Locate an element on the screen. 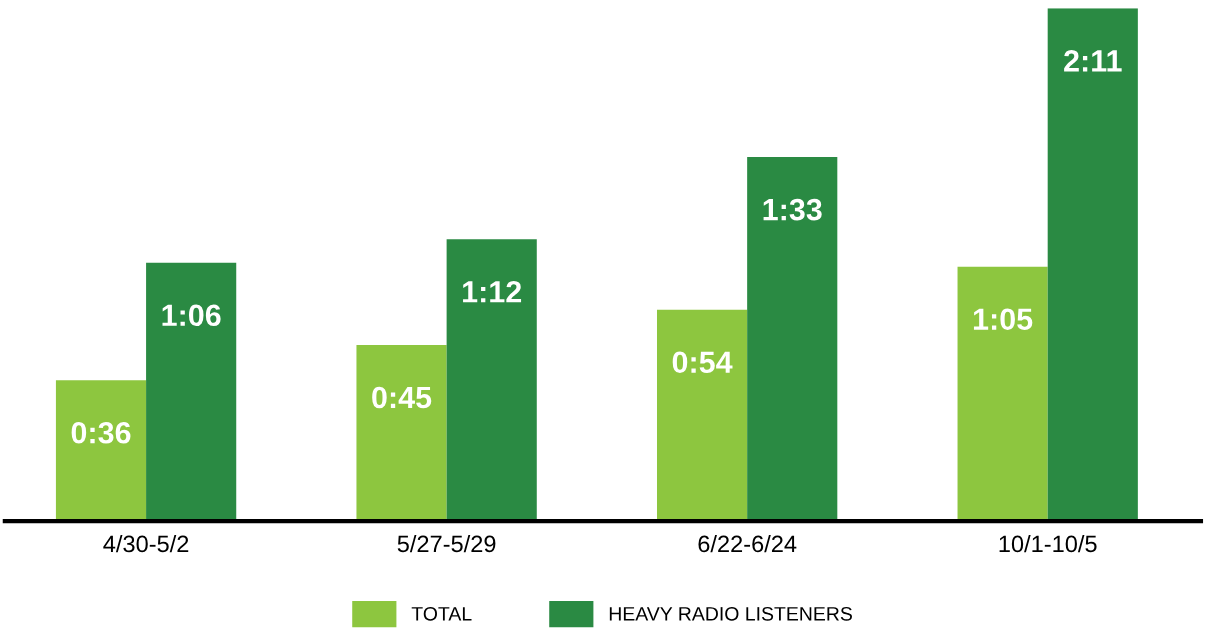 The image size is (1207, 637). x-tick-label: 4/30-5/2 is located at coordinates (146, 543).